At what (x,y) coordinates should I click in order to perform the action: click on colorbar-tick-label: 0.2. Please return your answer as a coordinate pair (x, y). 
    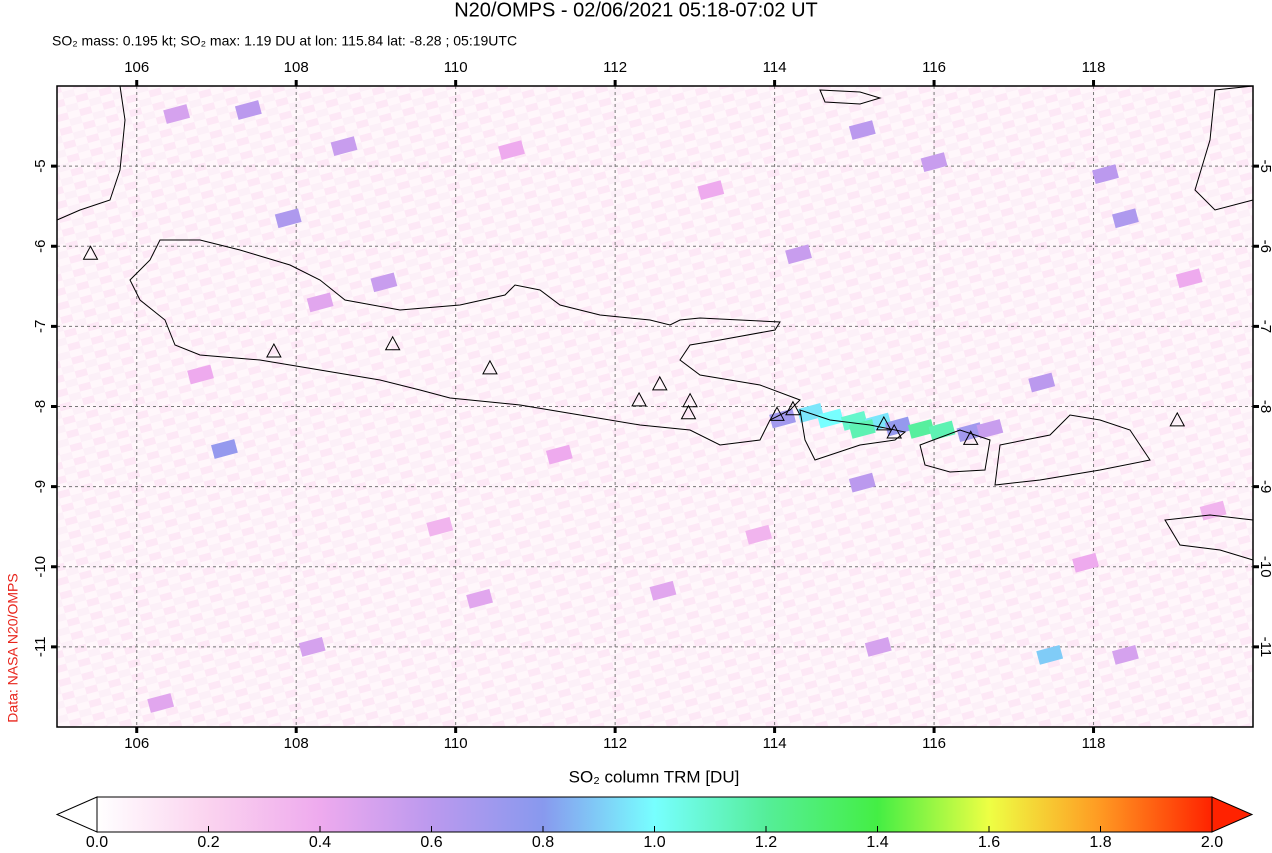
    Looking at the image, I should click on (208, 842).